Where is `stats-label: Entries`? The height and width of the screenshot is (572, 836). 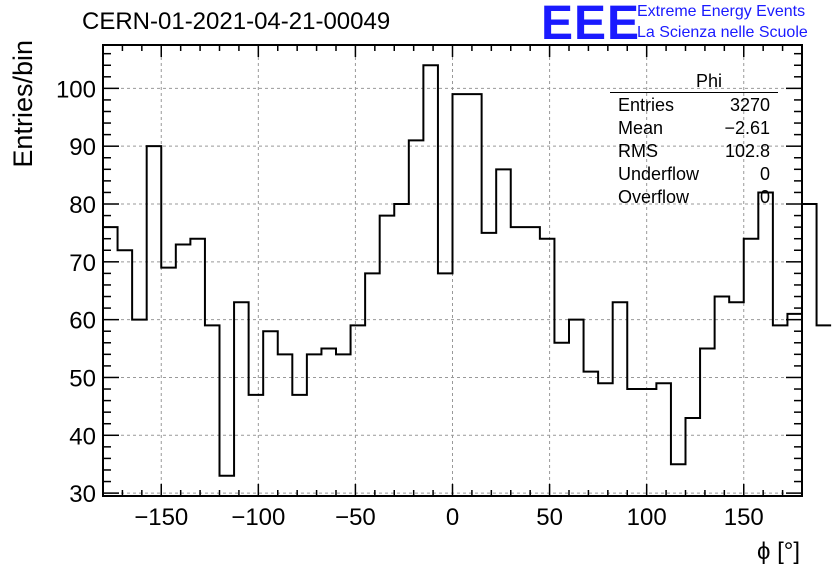 stats-label: Entries is located at coordinates (646, 105).